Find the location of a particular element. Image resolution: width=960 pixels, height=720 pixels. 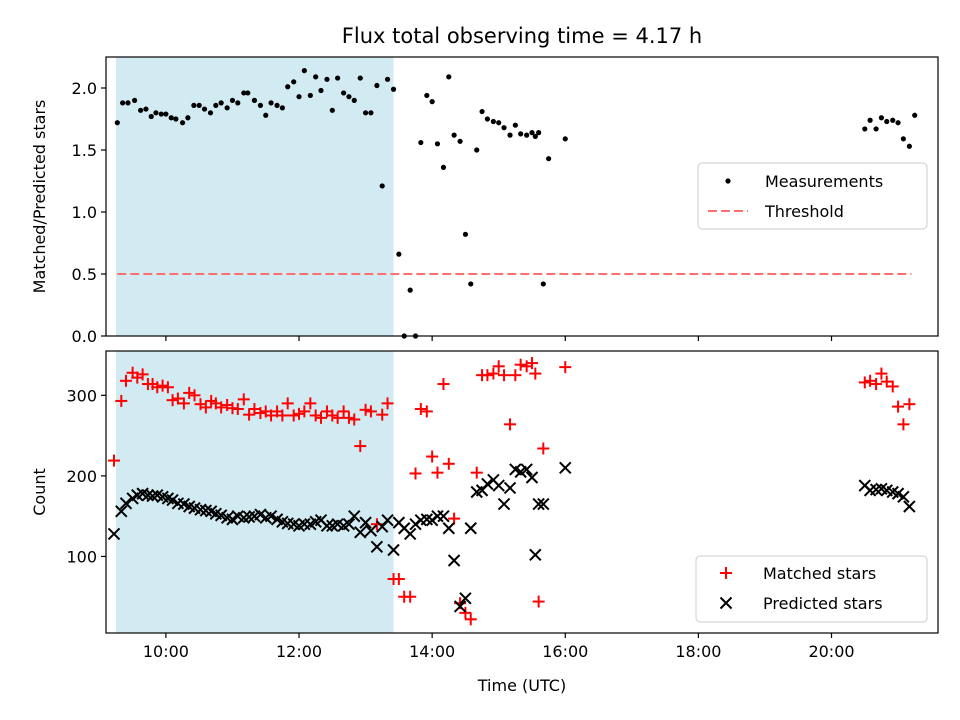

y-tick-label: 200 is located at coordinates (81, 476).